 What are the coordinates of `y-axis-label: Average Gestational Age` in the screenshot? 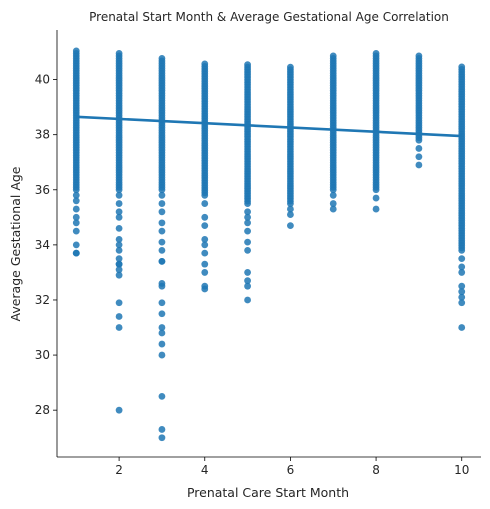 It's located at (15, 243).